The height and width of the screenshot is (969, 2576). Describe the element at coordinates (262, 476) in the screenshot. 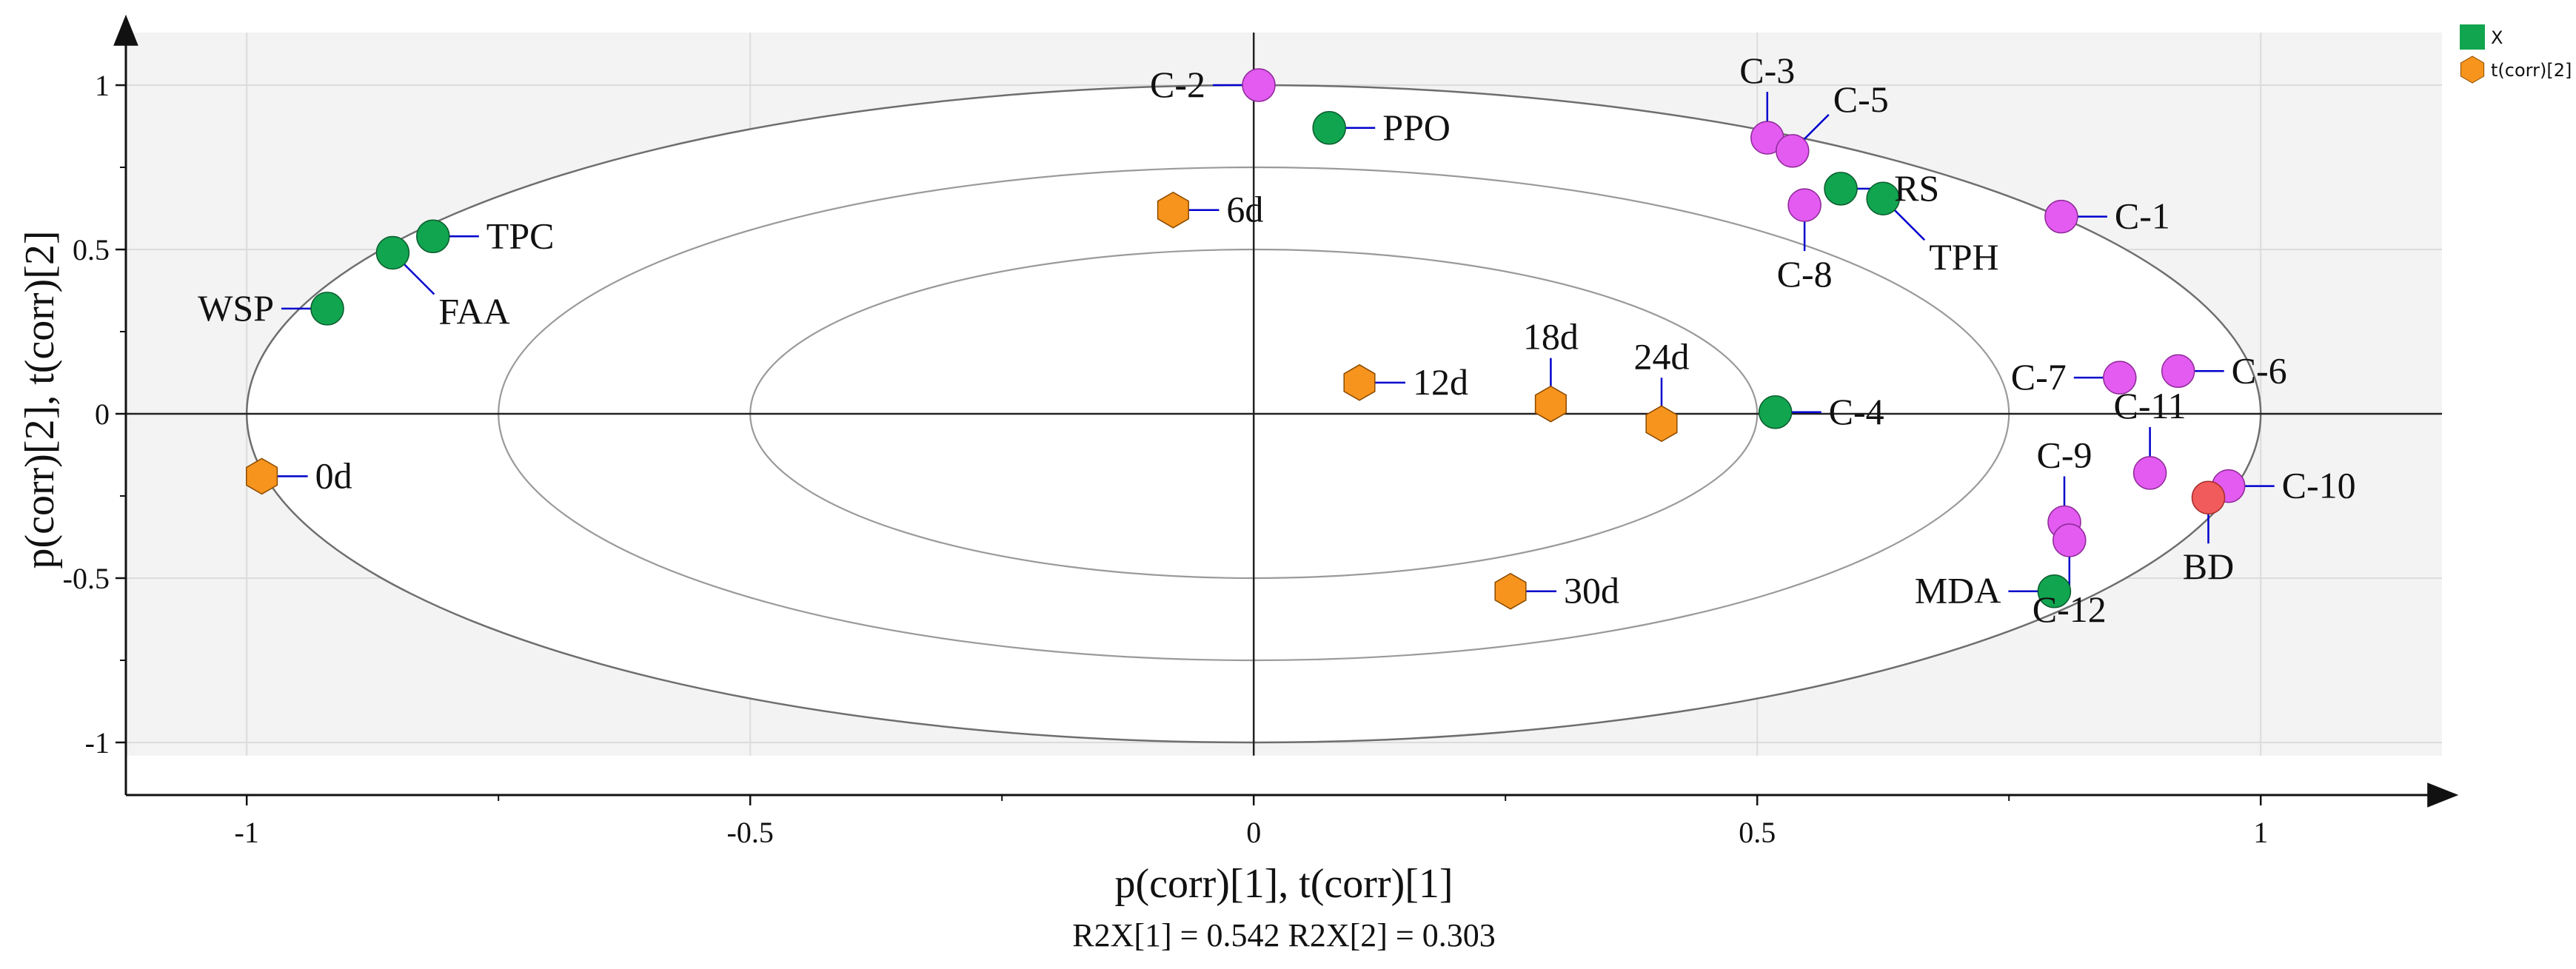

I see `score-marker-0d` at that location.